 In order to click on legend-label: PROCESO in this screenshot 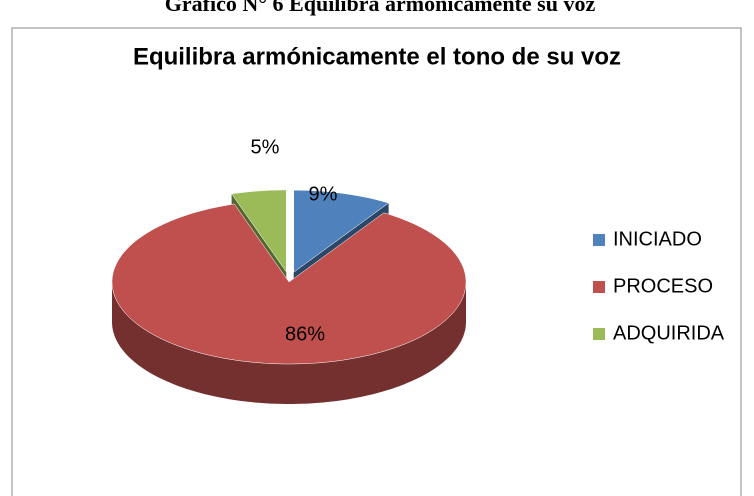, I will do `click(663, 286)`.